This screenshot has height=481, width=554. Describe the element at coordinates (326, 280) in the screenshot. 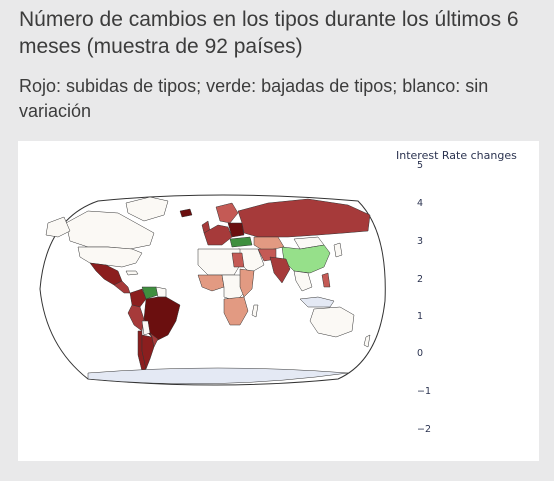

I see `country-philippines` at that location.